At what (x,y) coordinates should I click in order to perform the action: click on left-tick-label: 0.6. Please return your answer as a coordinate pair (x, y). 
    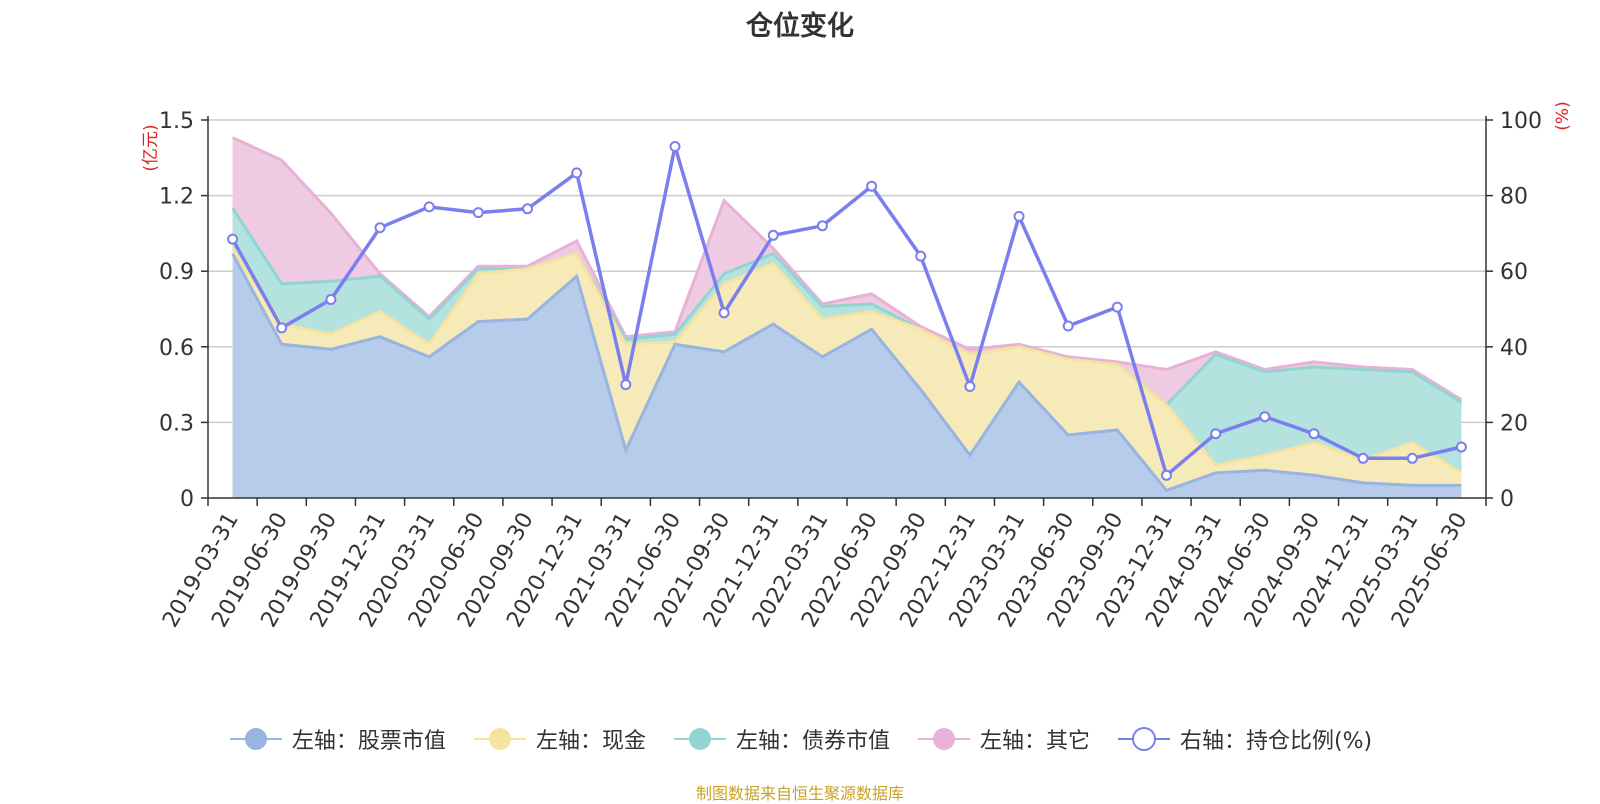
    Looking at the image, I should click on (176, 348).